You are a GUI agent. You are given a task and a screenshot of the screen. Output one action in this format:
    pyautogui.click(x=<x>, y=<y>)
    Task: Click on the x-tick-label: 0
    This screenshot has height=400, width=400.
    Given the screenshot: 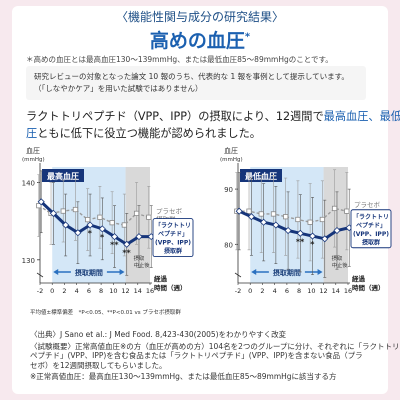 What is the action you would take?
    pyautogui.click(x=250, y=291)
    